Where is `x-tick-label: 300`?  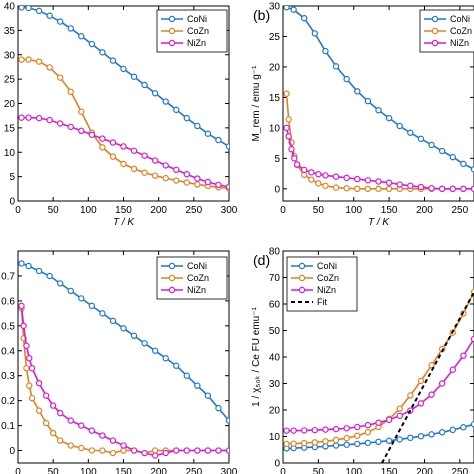
x-tick-label: 300 is located at coordinates (229, 210).